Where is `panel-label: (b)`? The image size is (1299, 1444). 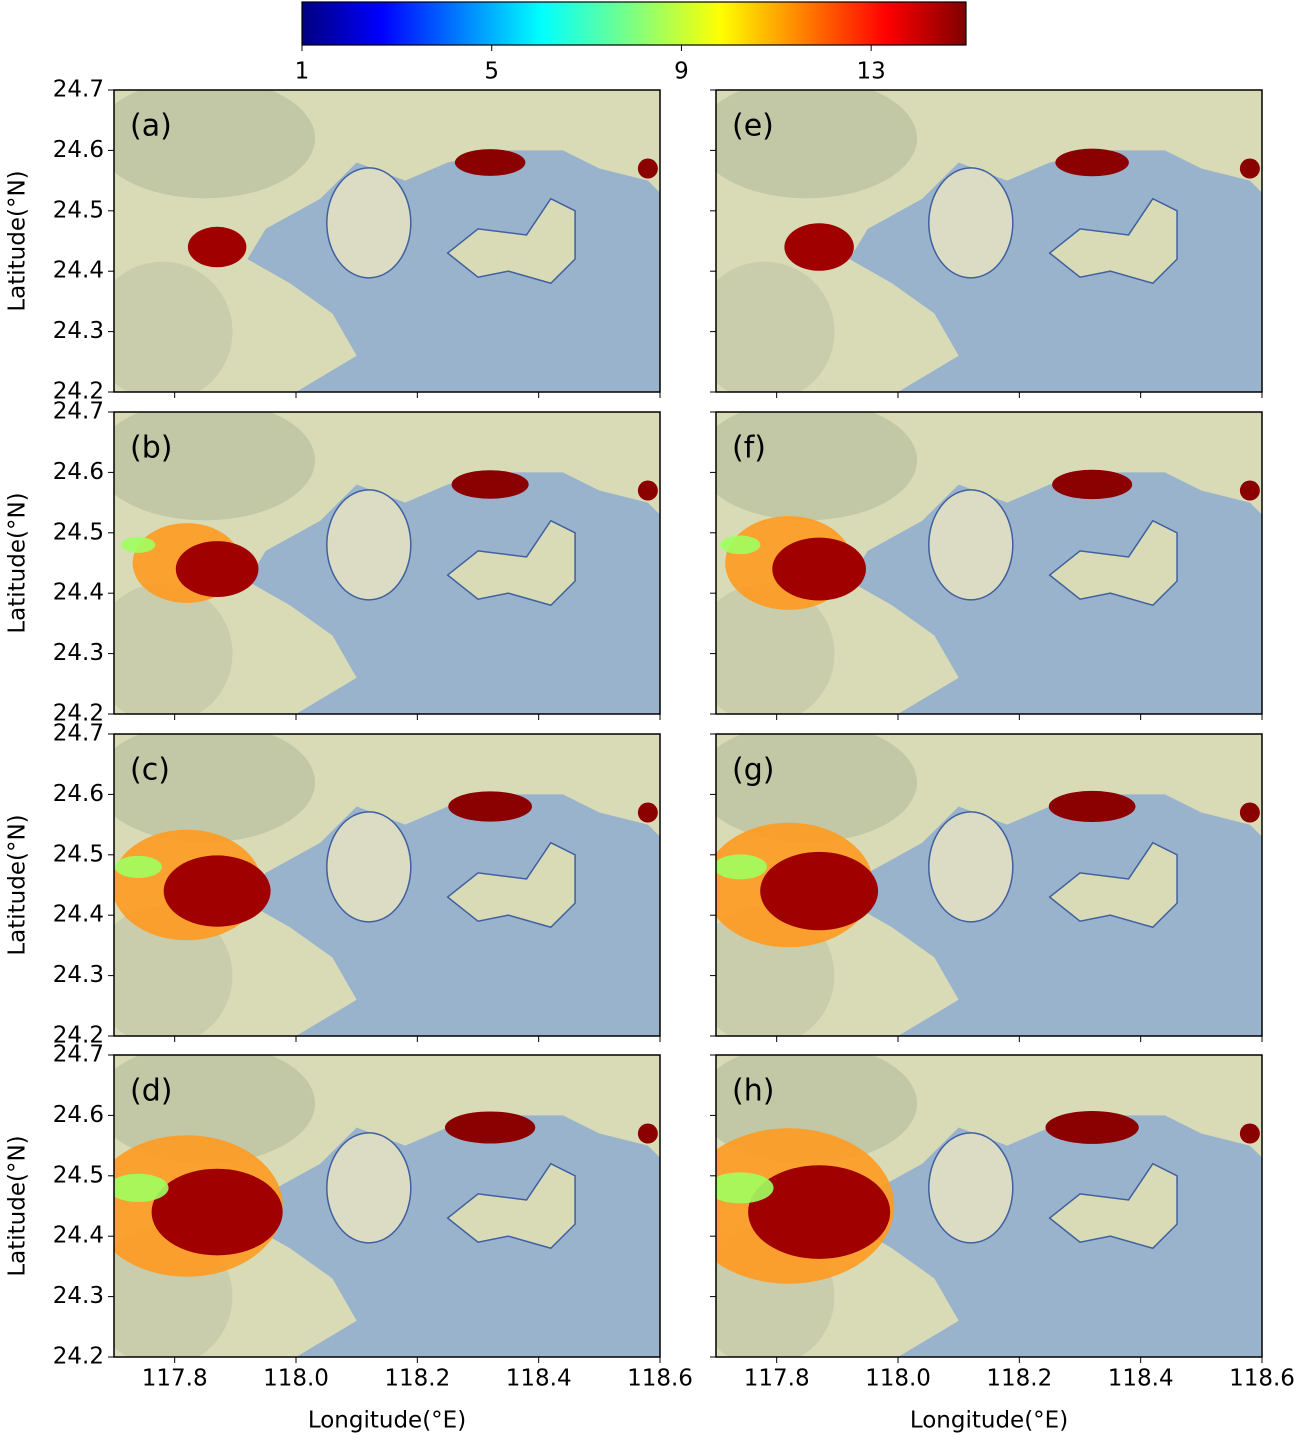 panel-label: (b) is located at coordinates (151, 448).